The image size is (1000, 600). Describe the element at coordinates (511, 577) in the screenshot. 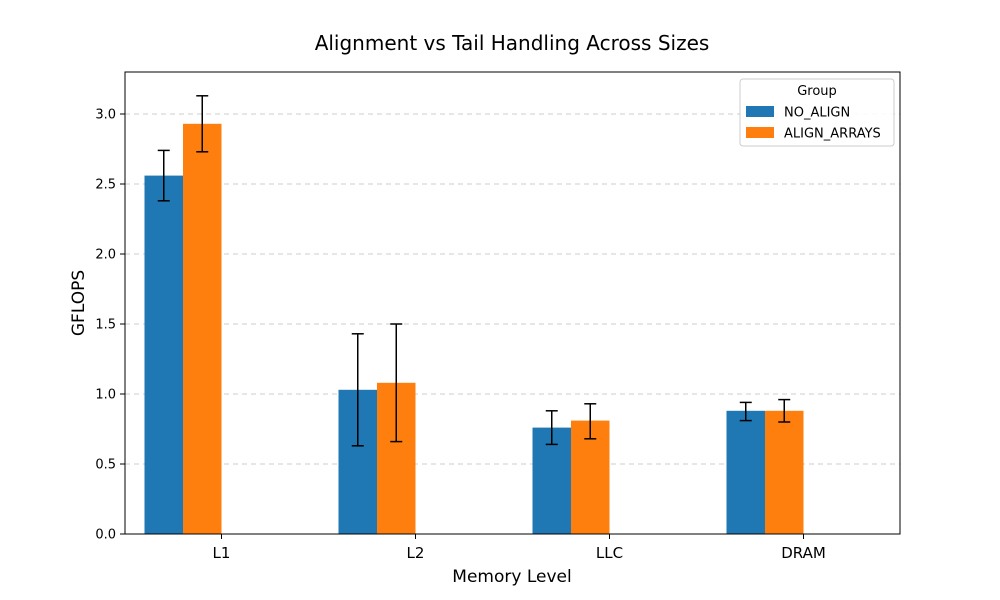

I see `x-axis-label: Memory Level` at that location.